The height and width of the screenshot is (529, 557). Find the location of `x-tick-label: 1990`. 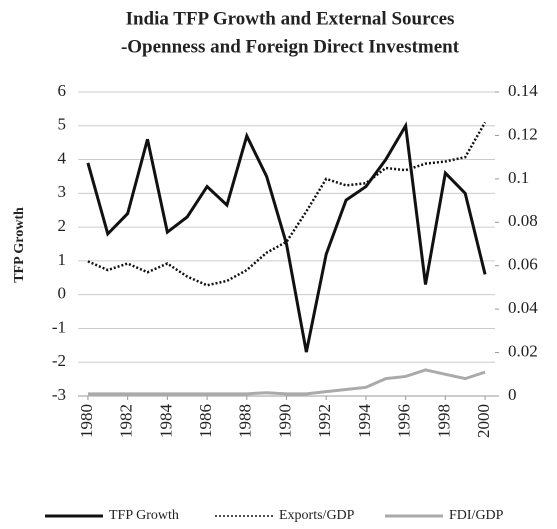

x-tick-label: 1990 is located at coordinates (284, 421).